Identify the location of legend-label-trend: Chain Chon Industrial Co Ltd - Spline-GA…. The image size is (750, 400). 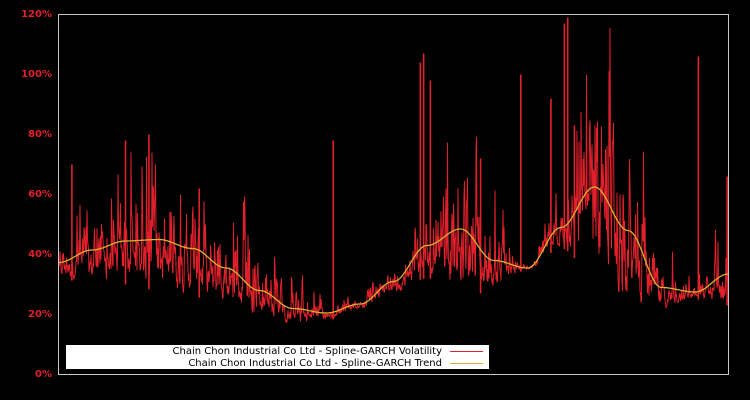
(315, 363).